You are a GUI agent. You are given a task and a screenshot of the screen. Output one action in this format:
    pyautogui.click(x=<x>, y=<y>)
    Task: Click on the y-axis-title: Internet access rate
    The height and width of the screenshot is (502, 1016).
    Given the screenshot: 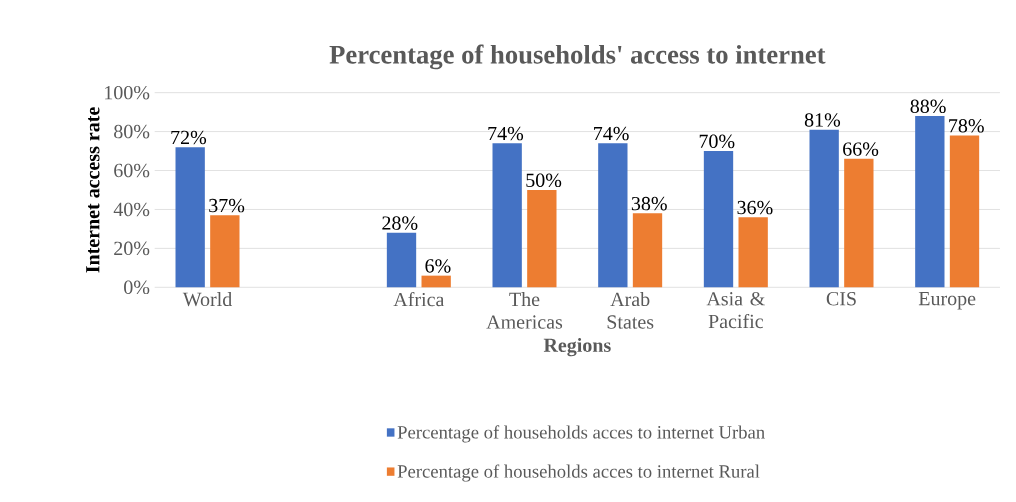 What is the action you would take?
    pyautogui.click(x=93, y=190)
    